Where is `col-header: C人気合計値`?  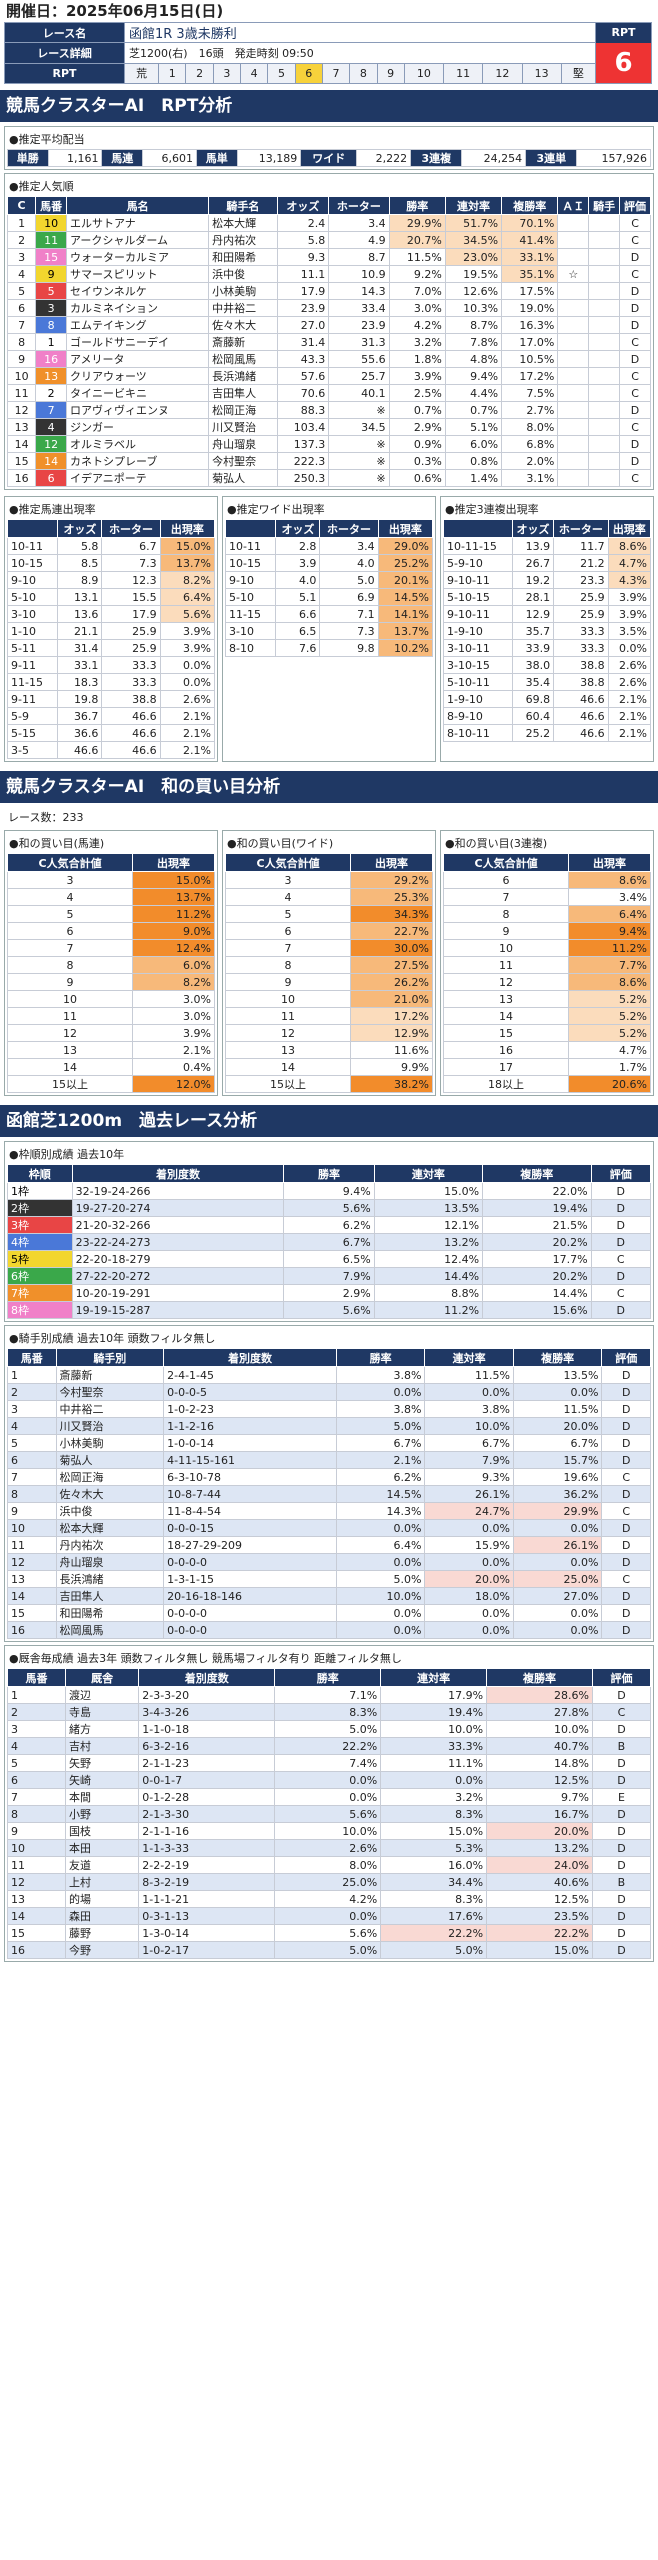 col-header: C人気合計値 is located at coordinates (506, 862).